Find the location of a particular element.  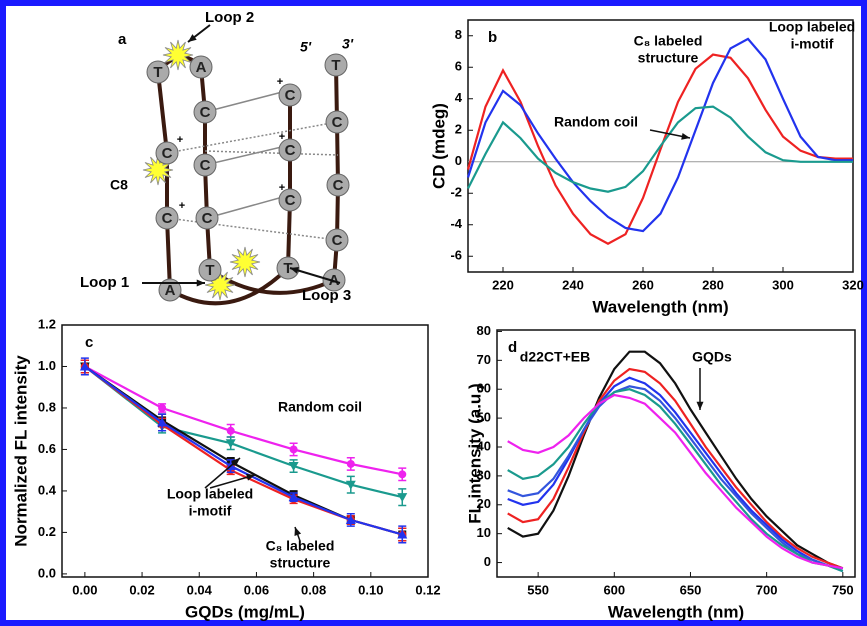

x-tick-label: 600 is located at coordinates (614, 589).